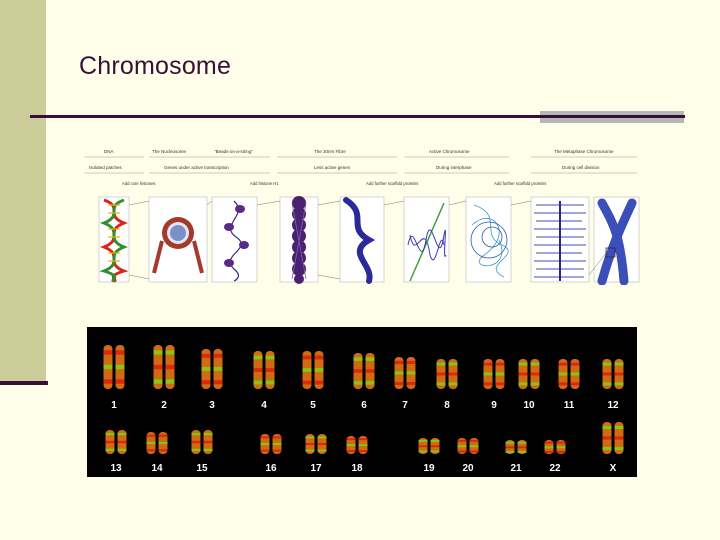 Image resolution: width=720 pixels, height=540 pixels. Describe the element at coordinates (449, 151) in the screenshot. I see `panel-header-active: Active Chromosome` at that location.